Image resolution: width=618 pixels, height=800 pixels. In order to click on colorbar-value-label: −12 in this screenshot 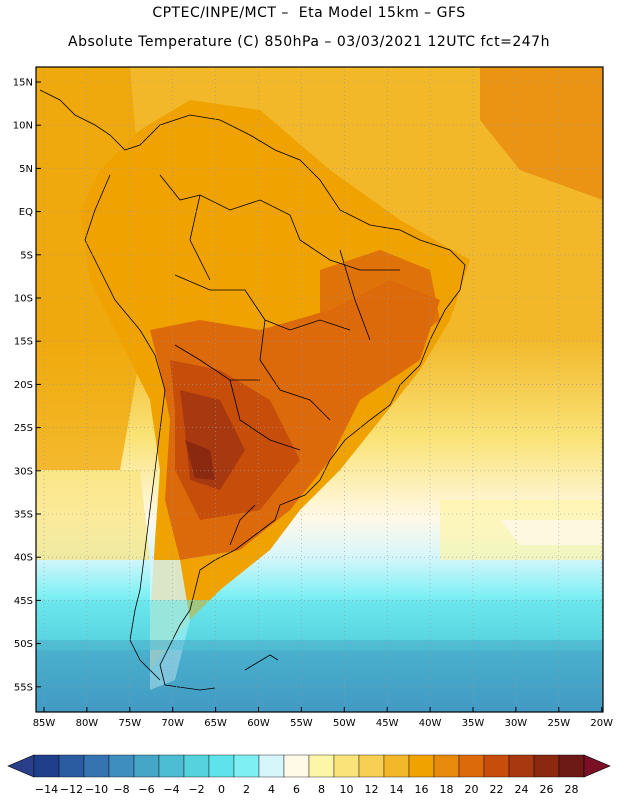, I will do `click(71, 789)`.